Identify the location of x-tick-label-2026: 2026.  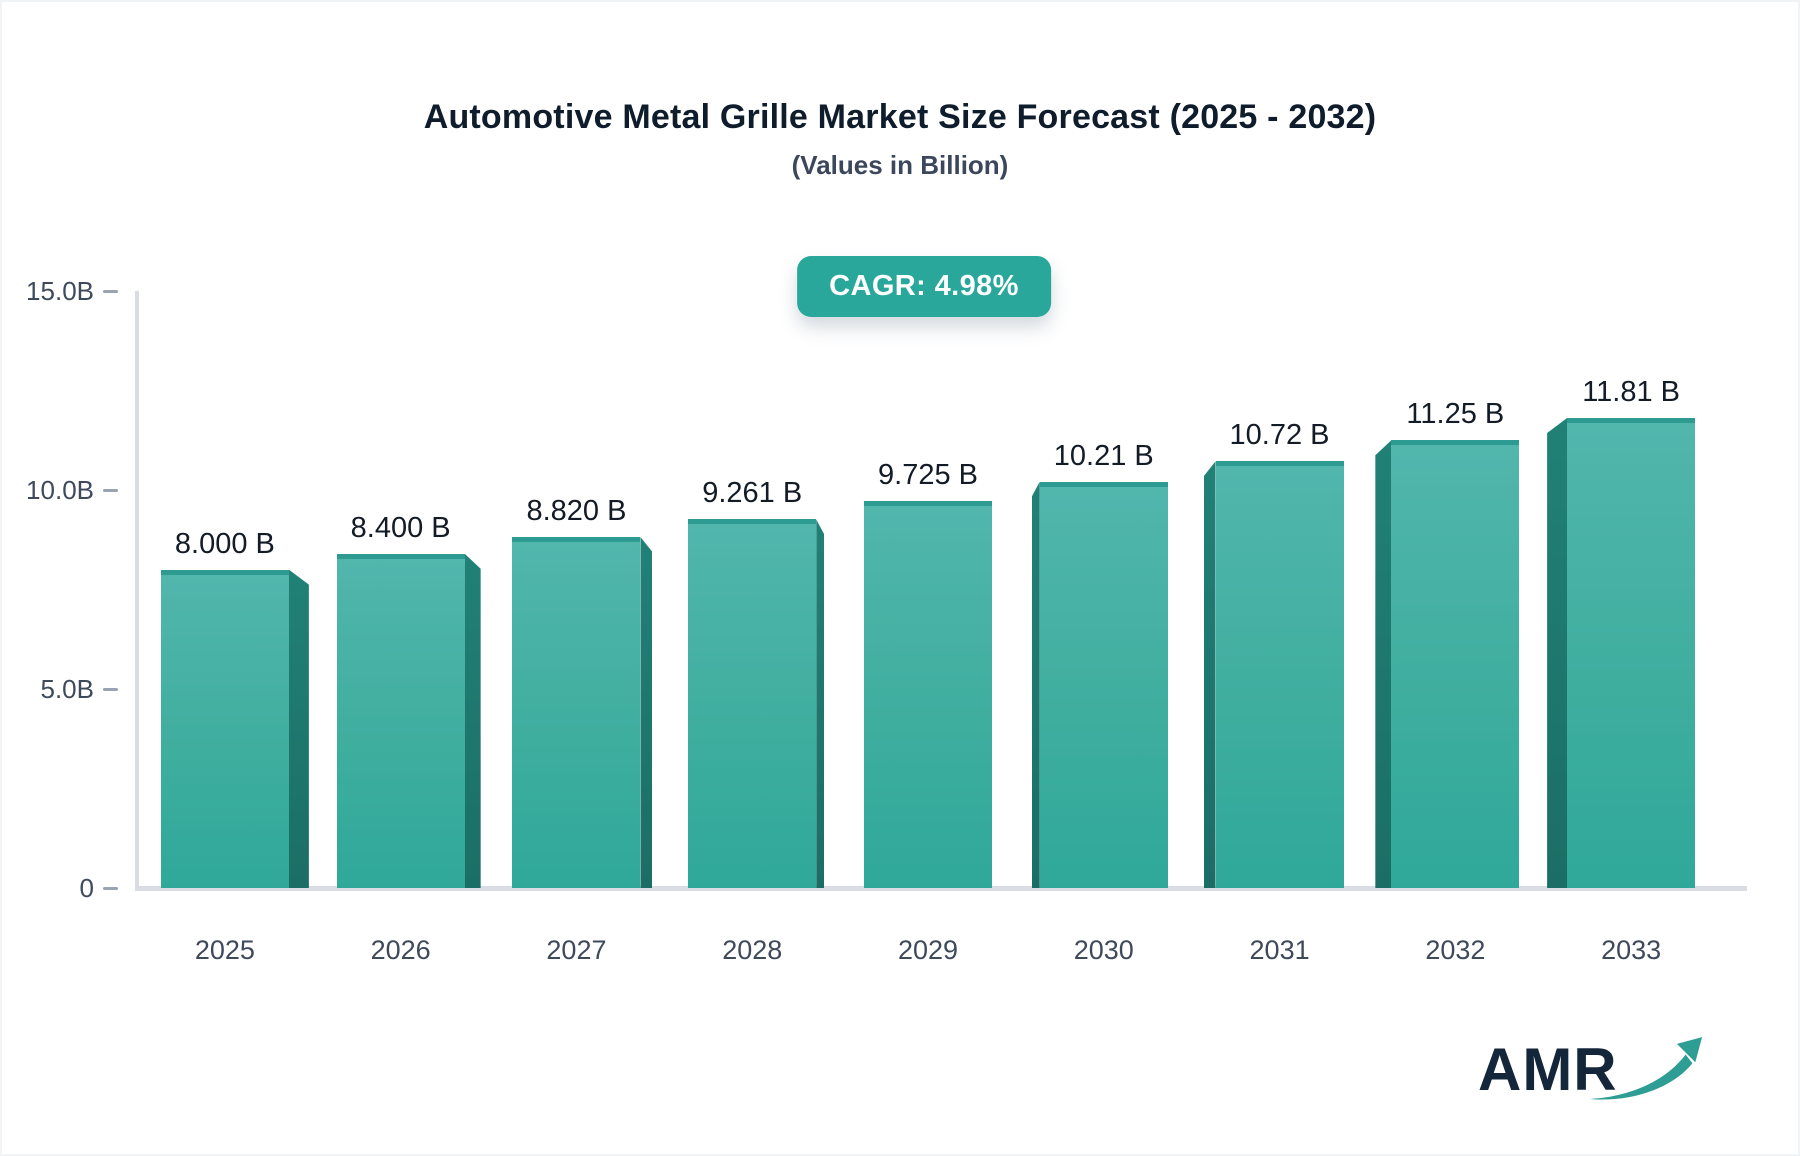
(400, 950).